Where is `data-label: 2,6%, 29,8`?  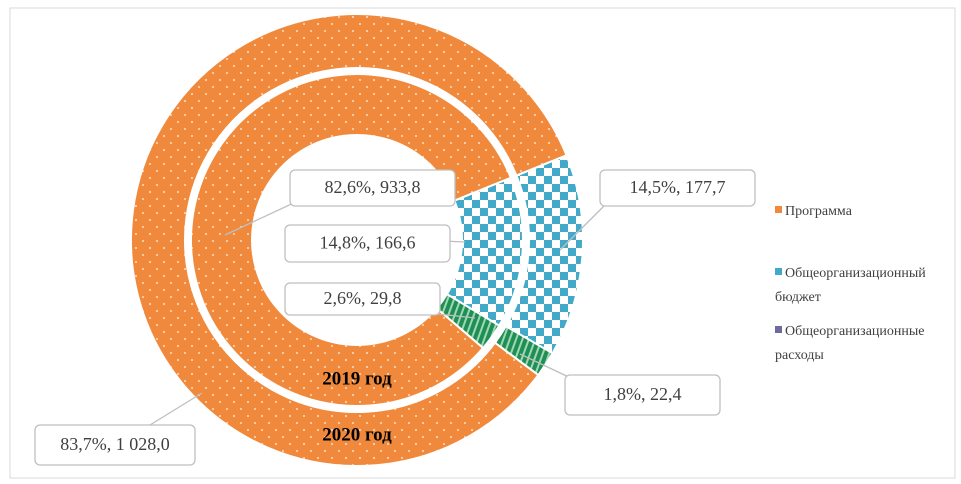
data-label: 2,6%, 29,8 is located at coordinates (363, 298).